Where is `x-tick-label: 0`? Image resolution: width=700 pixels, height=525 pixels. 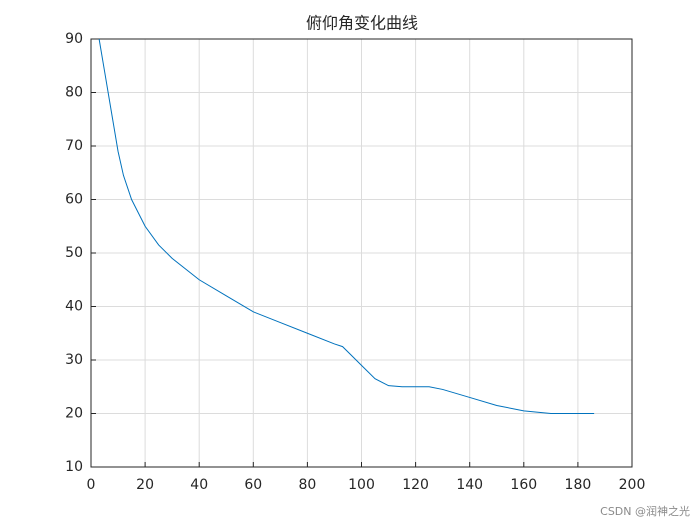 x-tick-label: 0 is located at coordinates (91, 485).